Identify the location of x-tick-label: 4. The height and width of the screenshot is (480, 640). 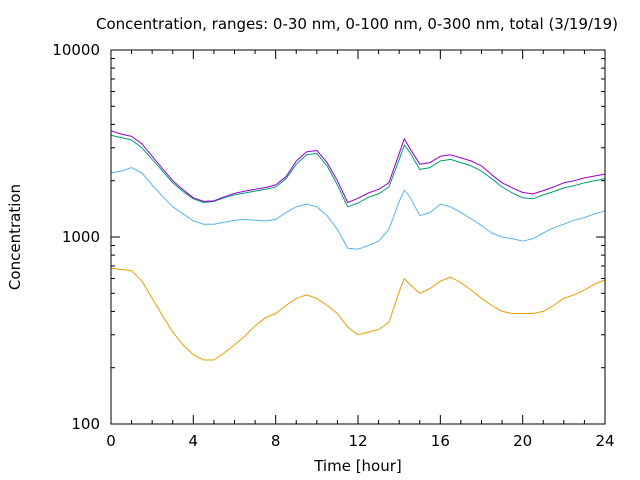
(194, 441).